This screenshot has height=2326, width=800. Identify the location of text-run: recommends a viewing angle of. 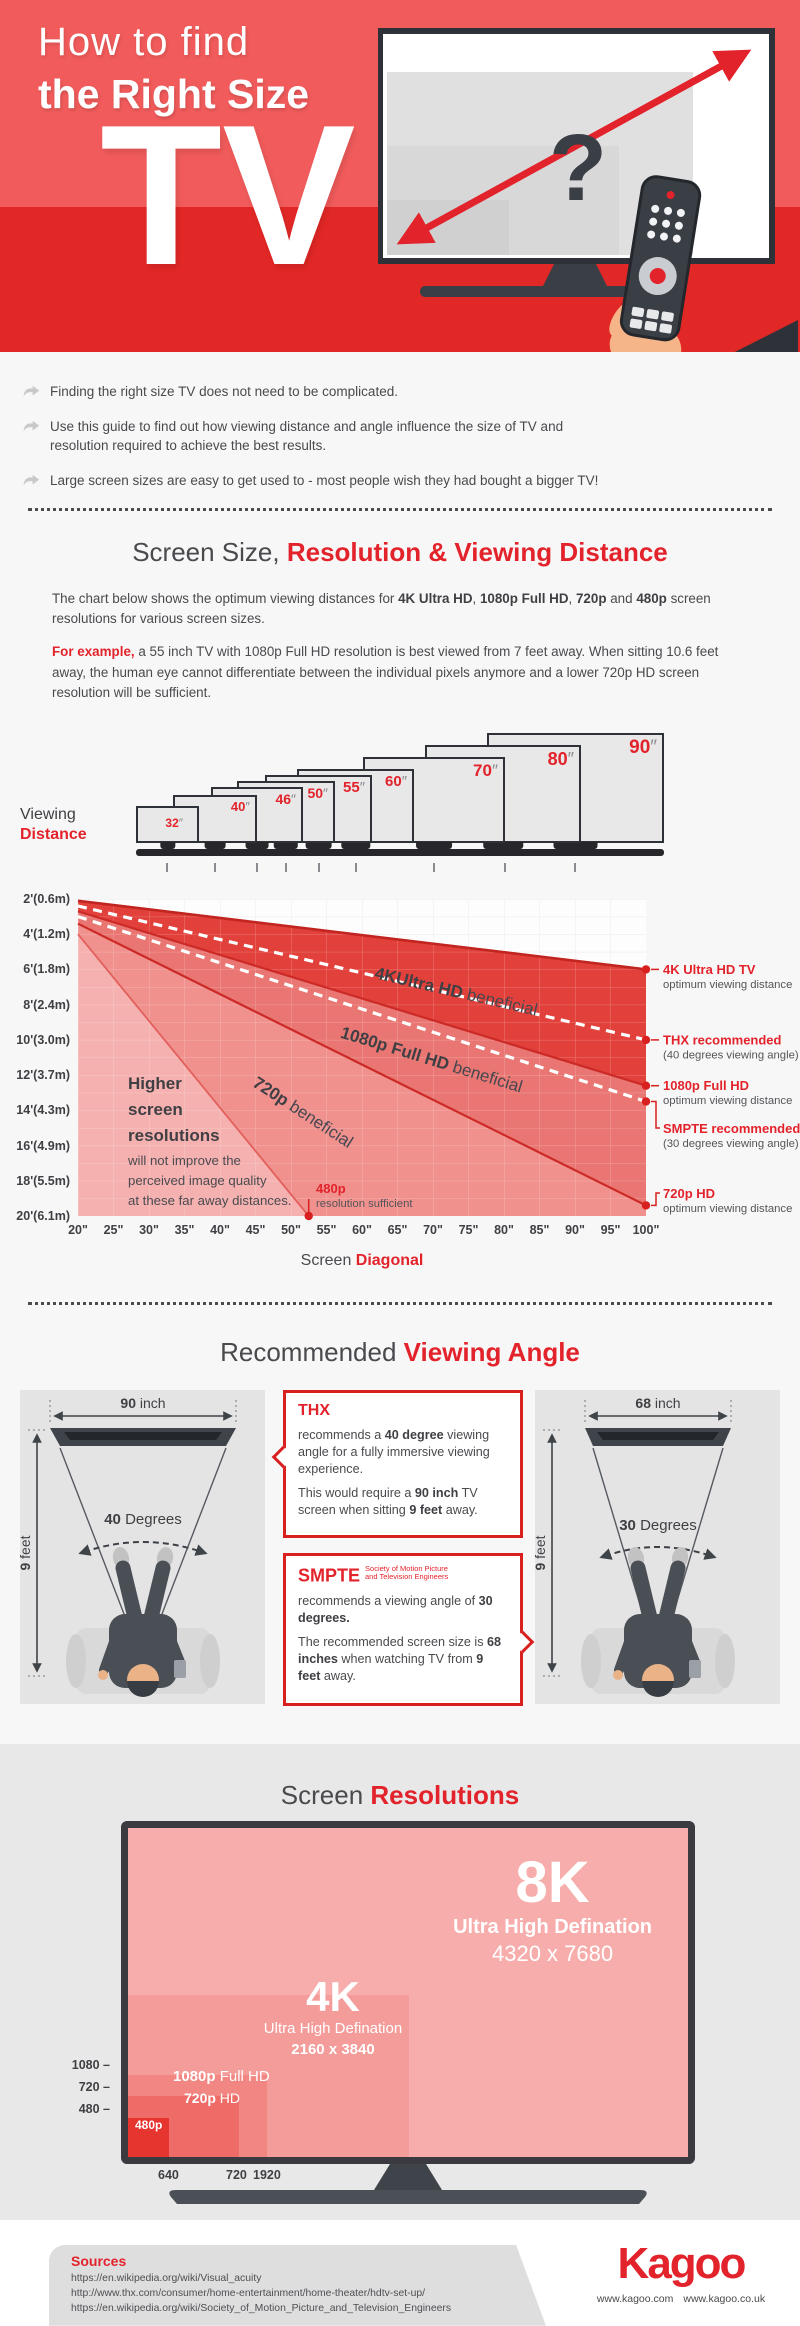
(388, 1601).